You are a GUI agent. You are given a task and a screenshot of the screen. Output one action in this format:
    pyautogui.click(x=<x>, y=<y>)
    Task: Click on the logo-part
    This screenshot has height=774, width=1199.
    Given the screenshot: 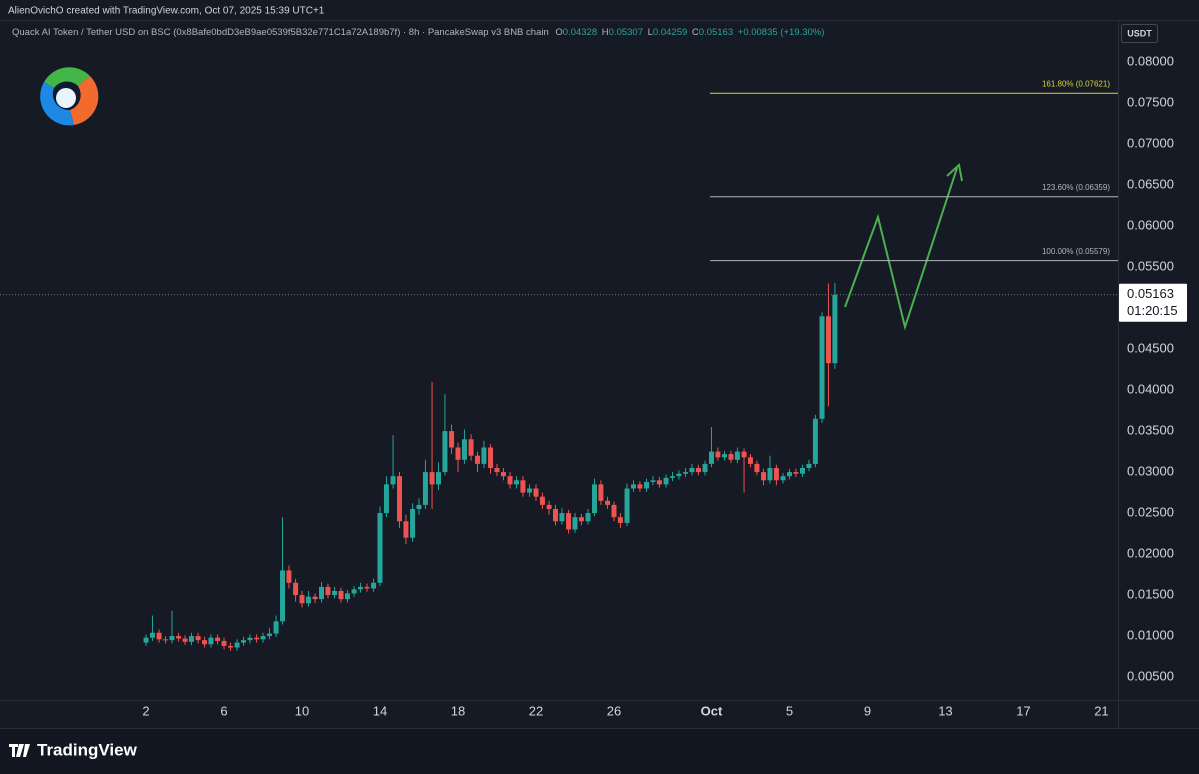 What is the action you would take?
    pyautogui.click(x=84, y=100)
    